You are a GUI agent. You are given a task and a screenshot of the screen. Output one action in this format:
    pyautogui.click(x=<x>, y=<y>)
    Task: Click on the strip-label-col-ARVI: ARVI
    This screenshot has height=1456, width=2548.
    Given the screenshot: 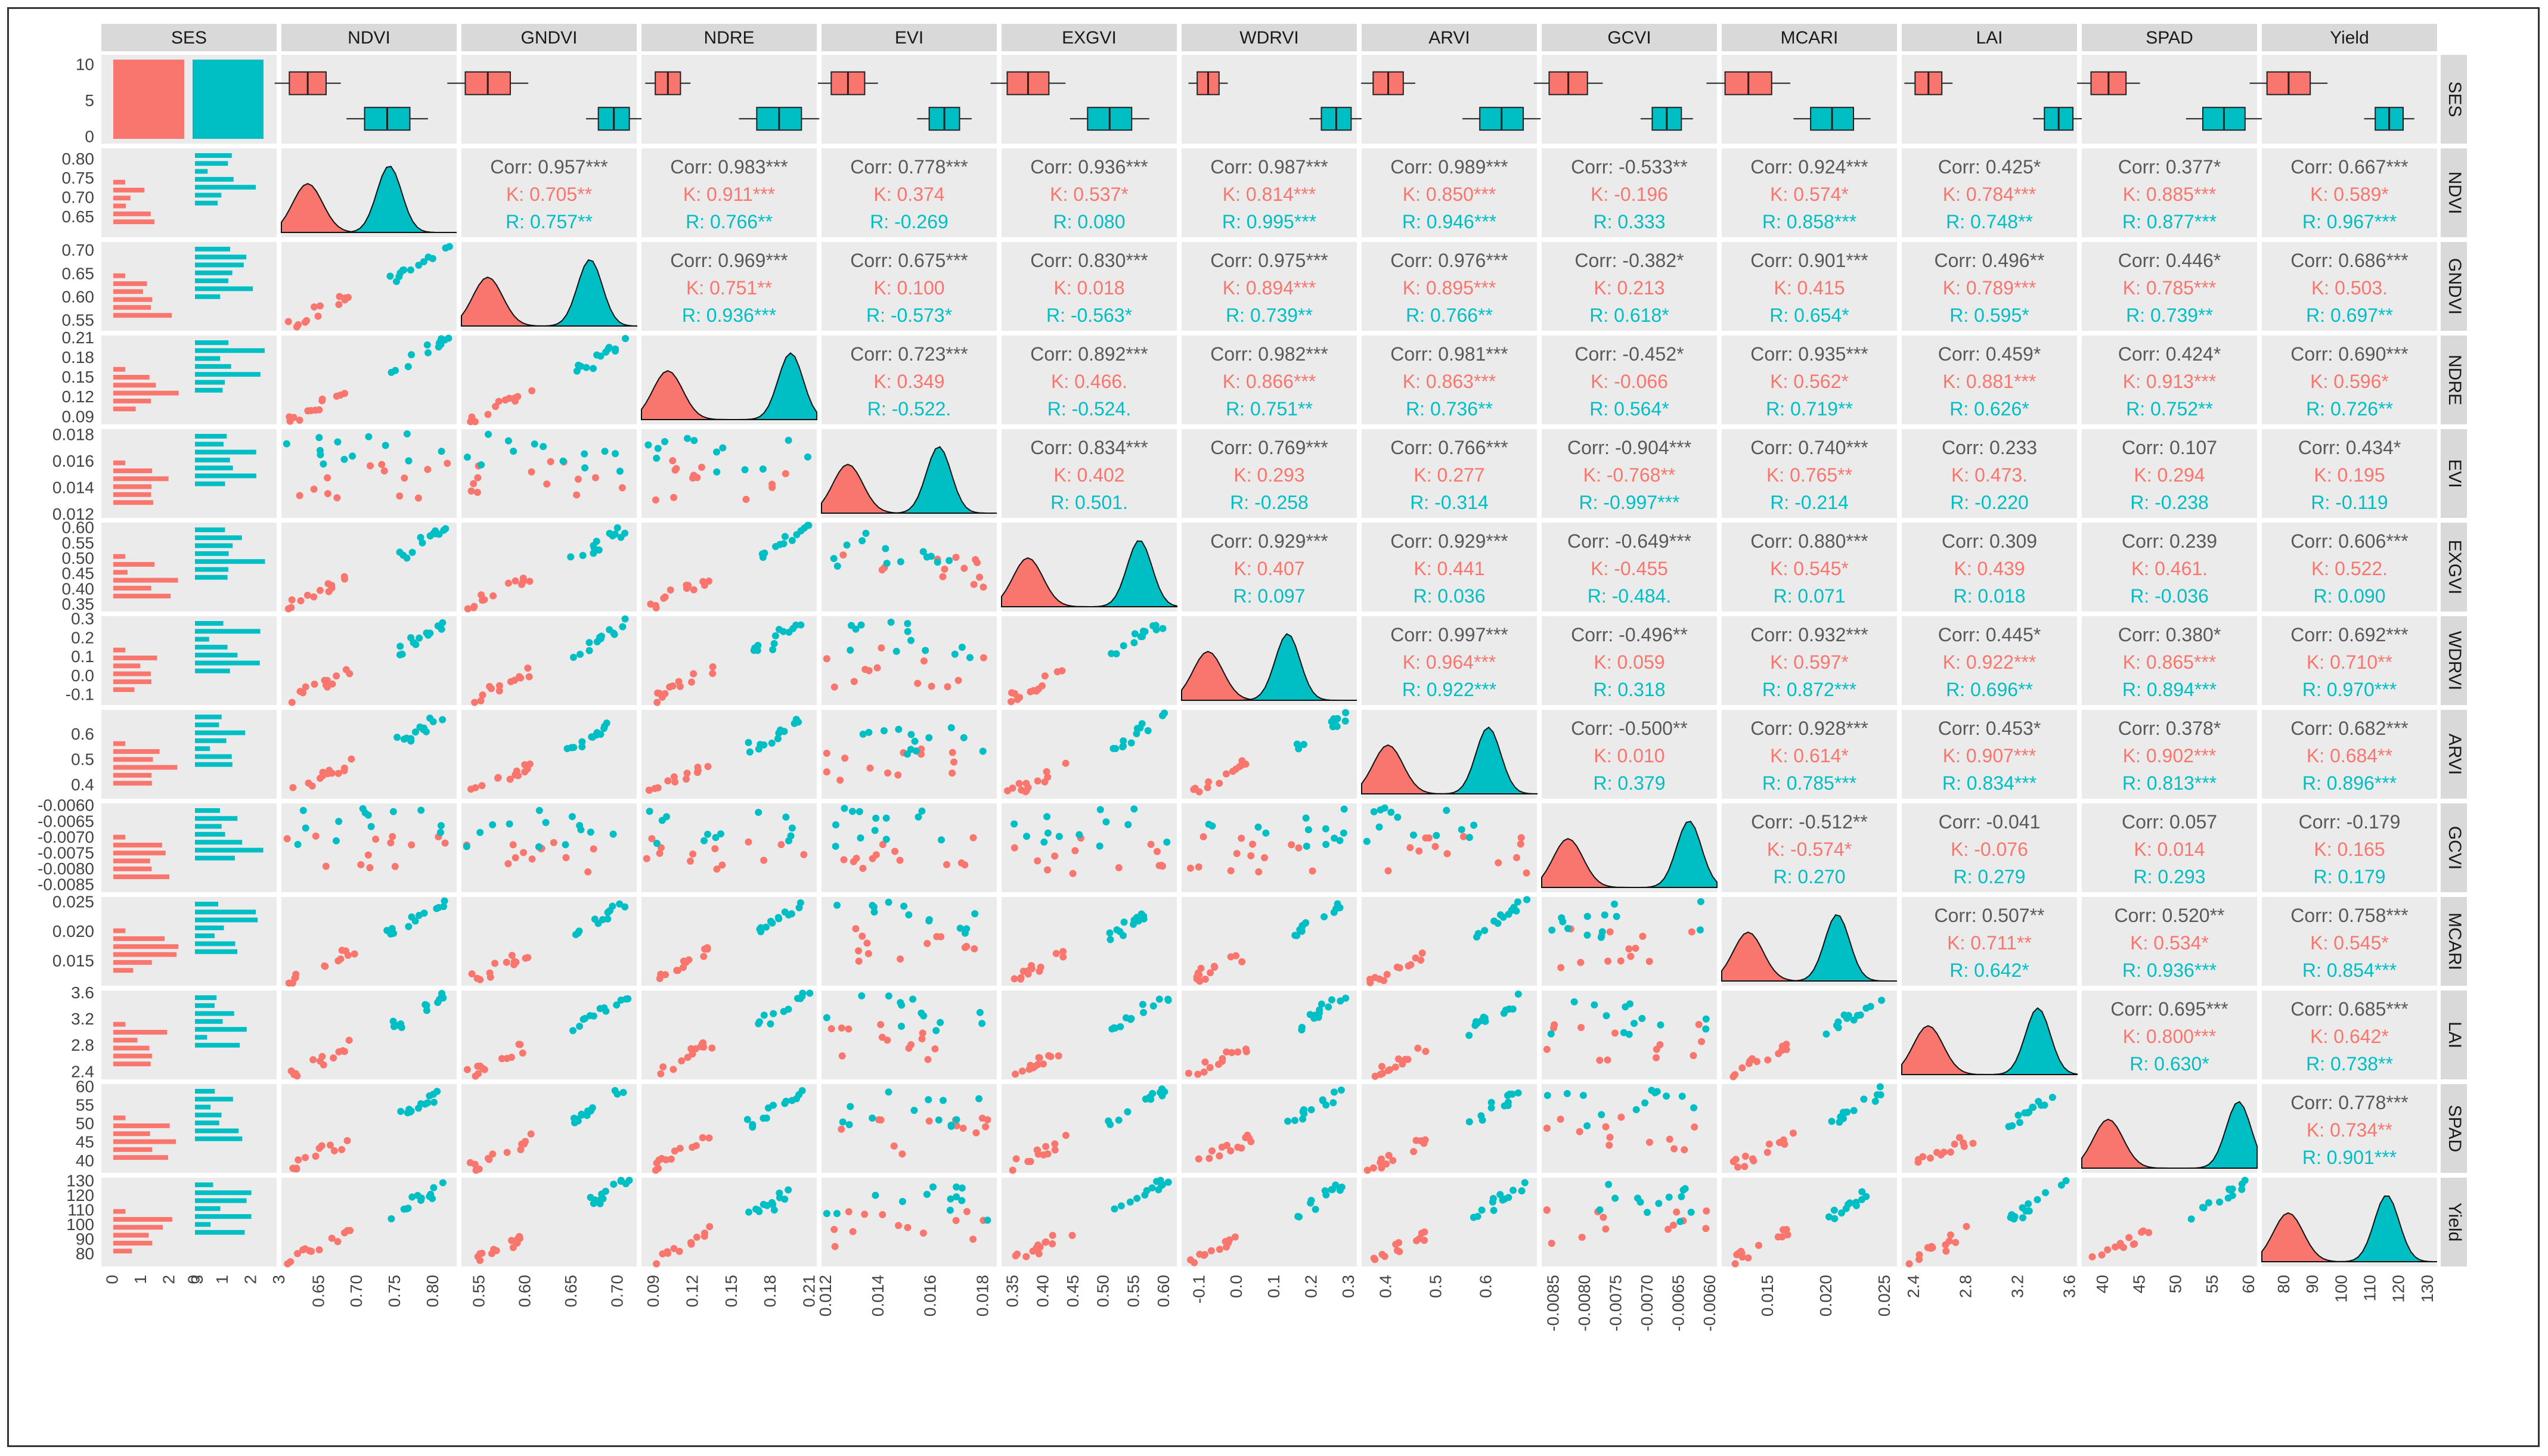 What is the action you would take?
    pyautogui.click(x=1449, y=38)
    